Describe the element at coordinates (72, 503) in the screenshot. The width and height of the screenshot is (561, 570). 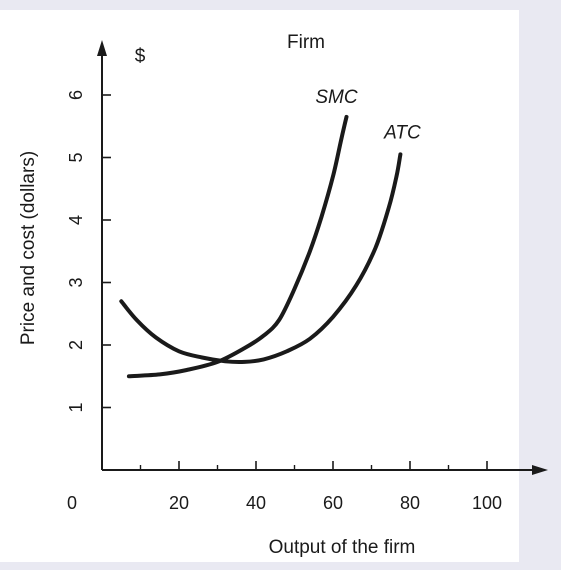
I see `origin-label: 0` at that location.